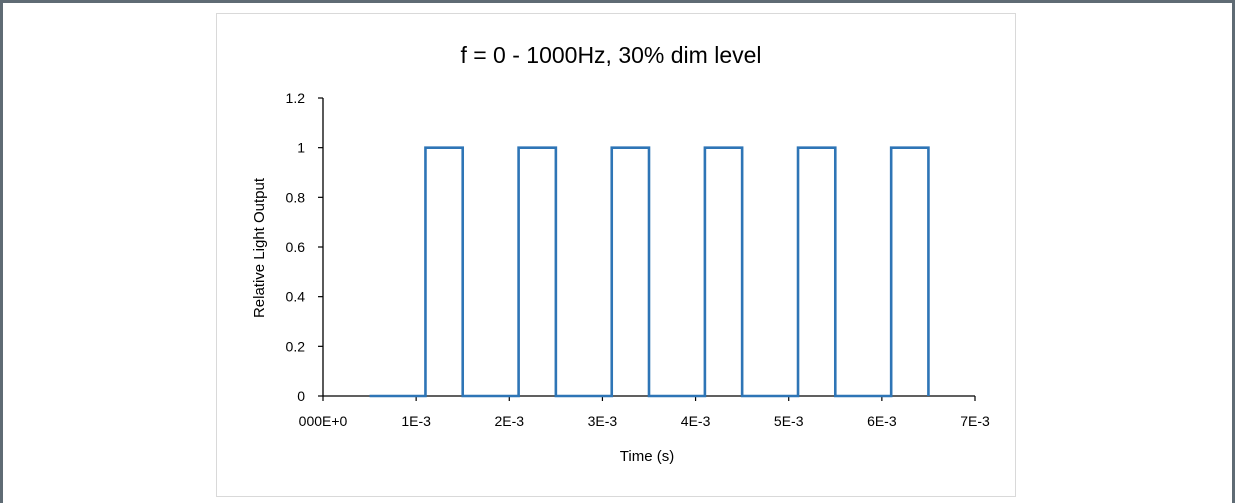 The image size is (1235, 503). Describe the element at coordinates (603, 421) in the screenshot. I see `x-tick-label: 3E-3` at that location.